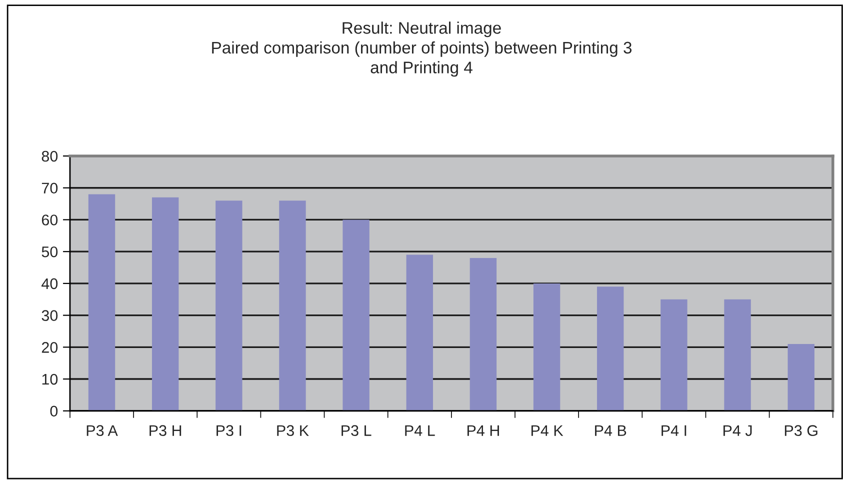  I want to click on x-tick-label: P4 I, so click(674, 430).